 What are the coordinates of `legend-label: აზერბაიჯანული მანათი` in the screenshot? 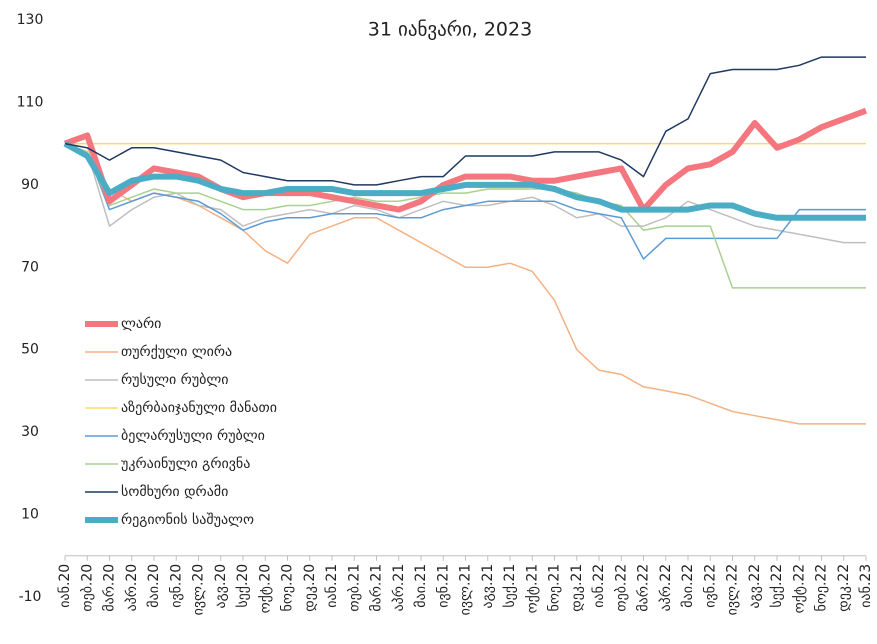 It's located at (199, 407).